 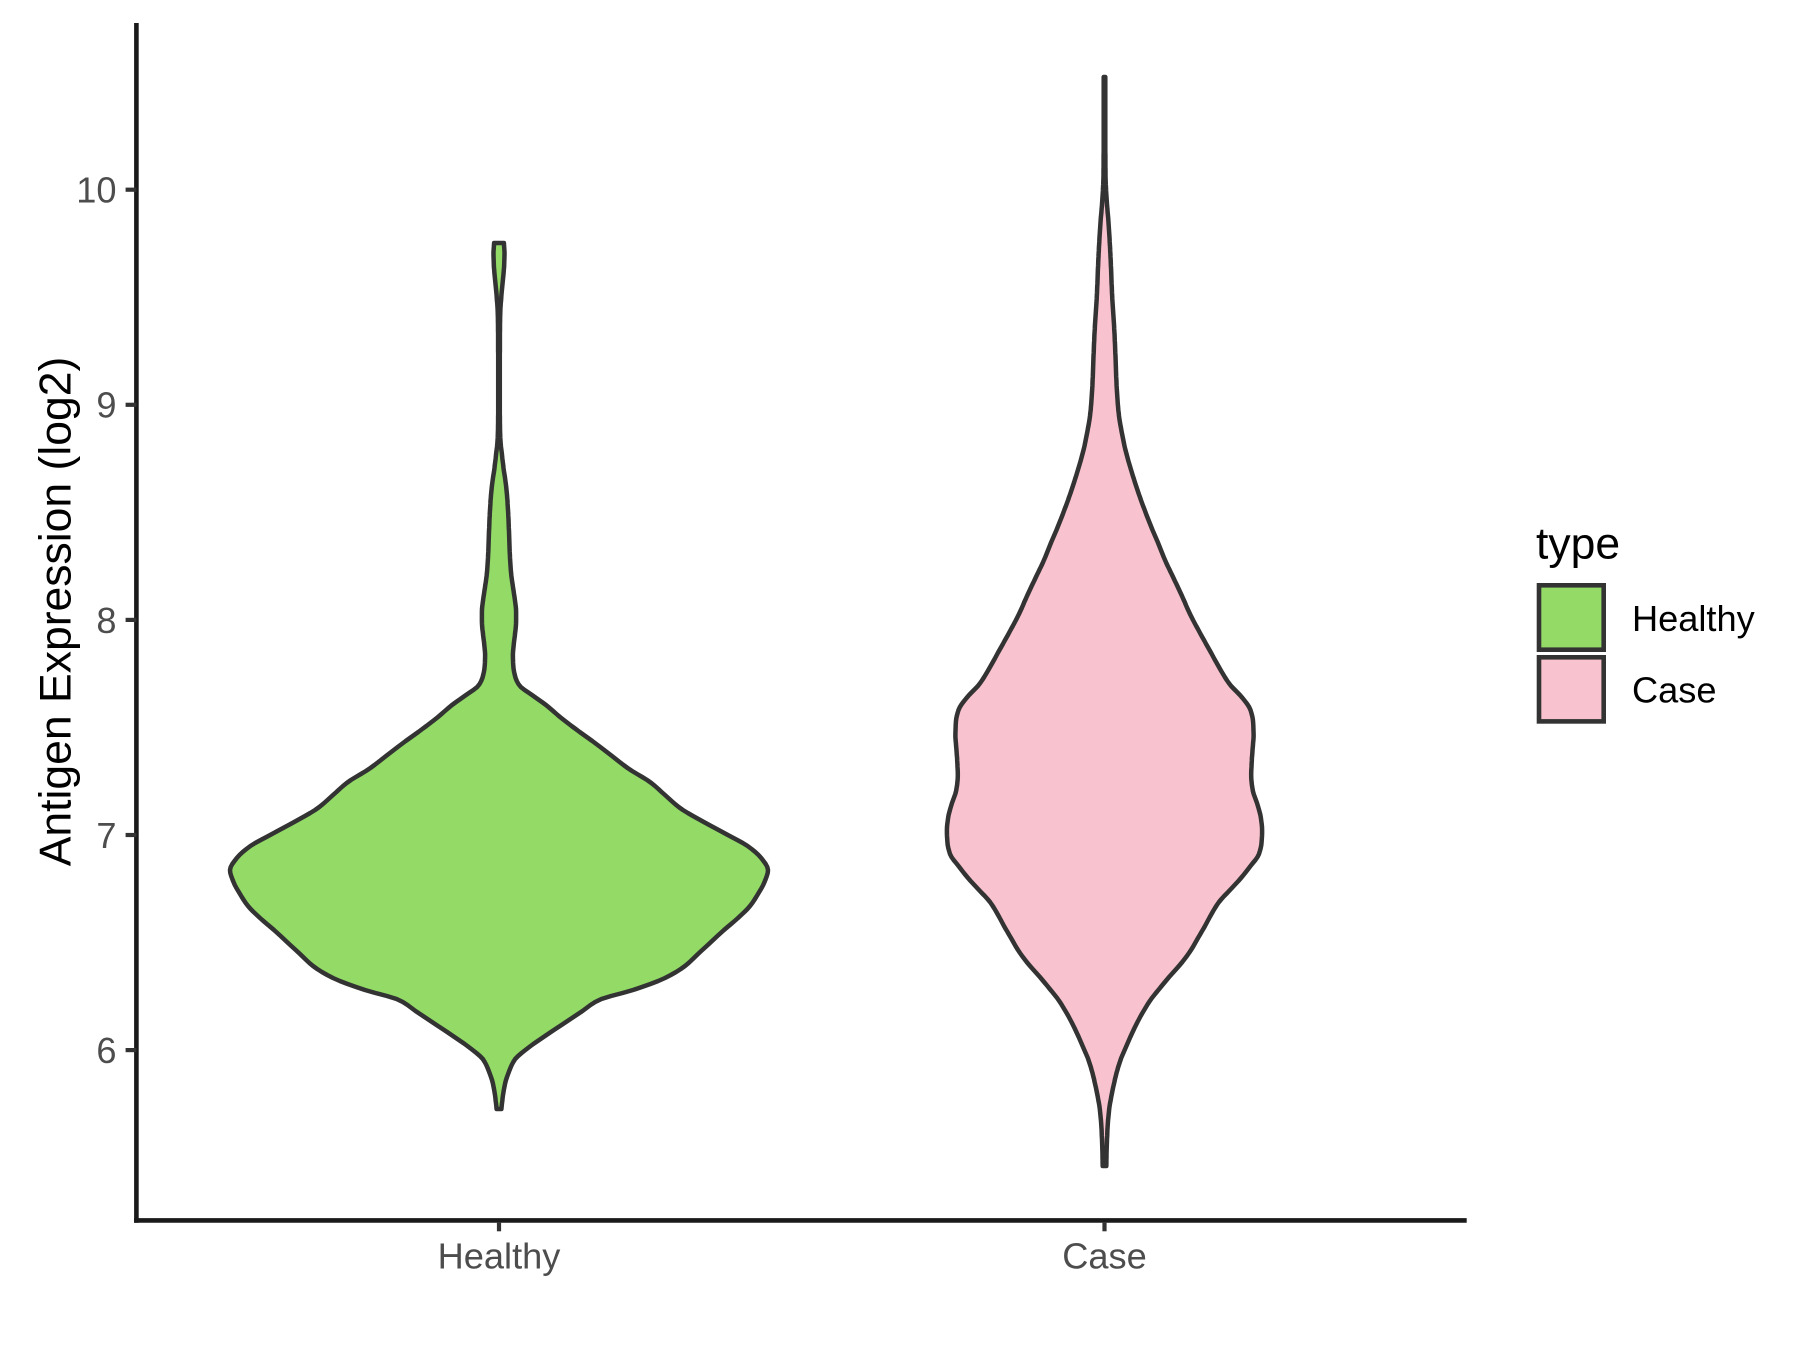 I want to click on svg-text: 9, so click(x=106, y=405).